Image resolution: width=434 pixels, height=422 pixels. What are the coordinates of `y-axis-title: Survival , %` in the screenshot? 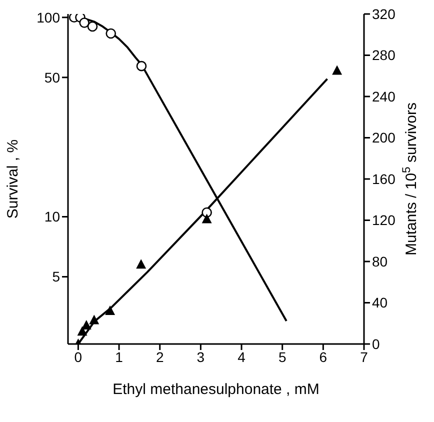 It's located at (13, 179).